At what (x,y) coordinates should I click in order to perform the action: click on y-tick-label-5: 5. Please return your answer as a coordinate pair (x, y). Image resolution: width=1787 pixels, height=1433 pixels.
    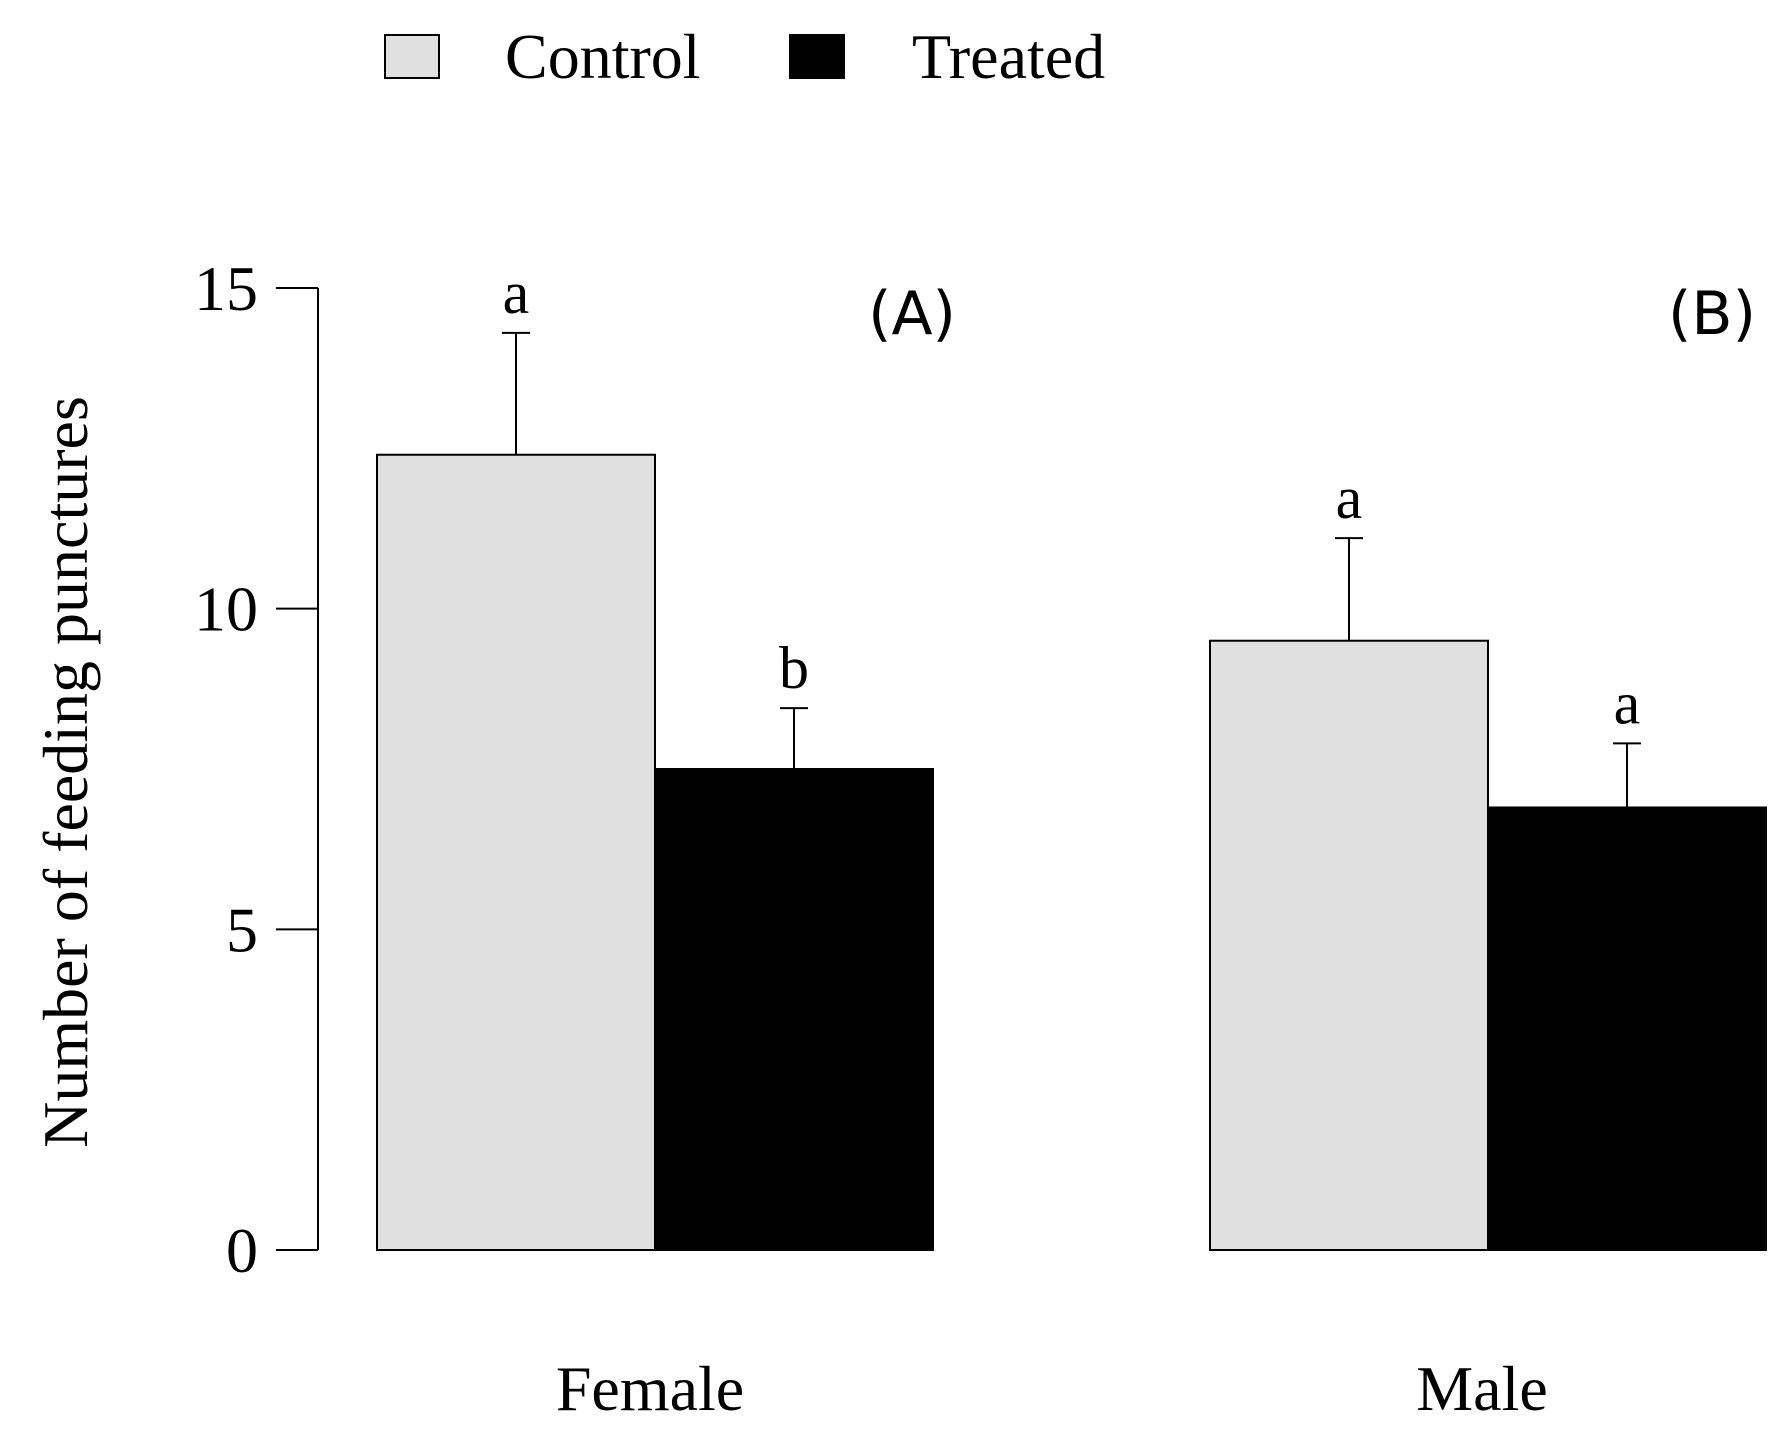
    Looking at the image, I should click on (242, 929).